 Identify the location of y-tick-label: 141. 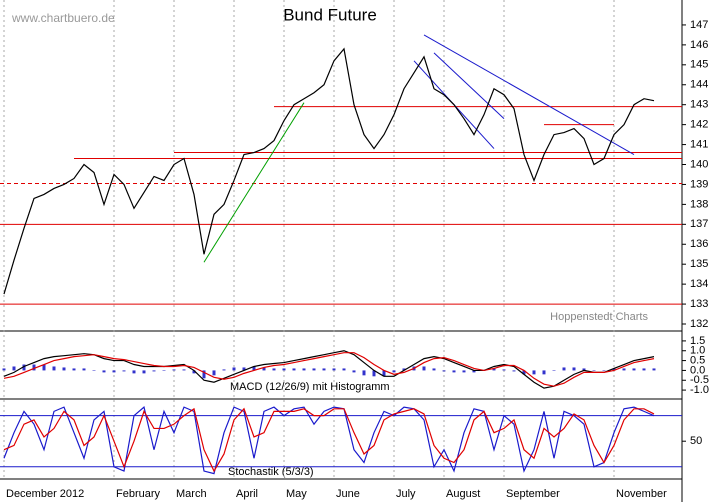
(699, 144).